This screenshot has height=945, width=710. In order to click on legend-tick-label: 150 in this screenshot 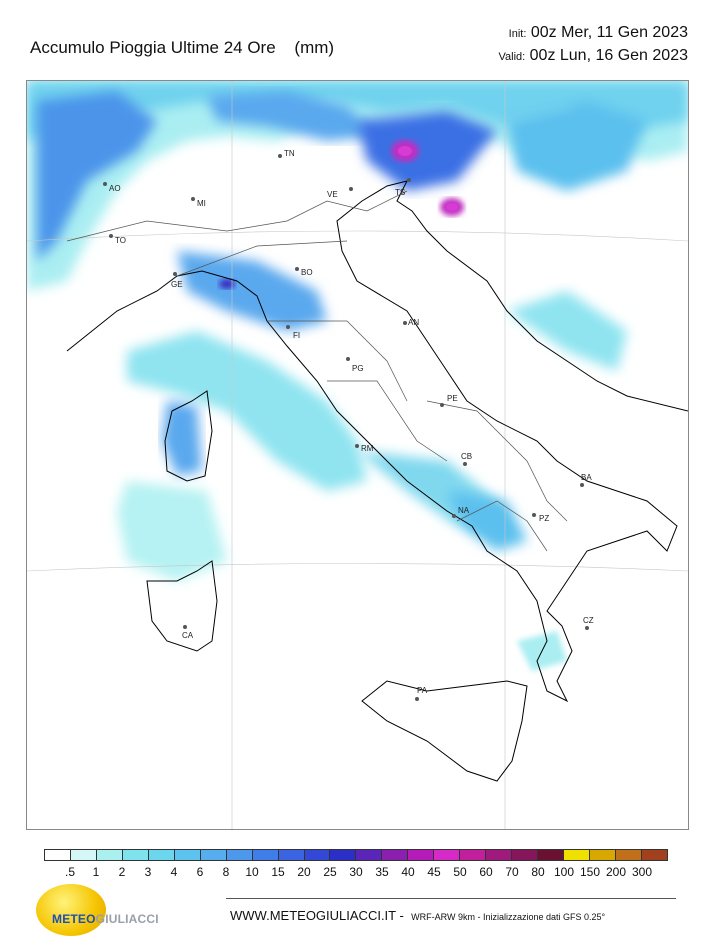, I will do `click(590, 872)`.